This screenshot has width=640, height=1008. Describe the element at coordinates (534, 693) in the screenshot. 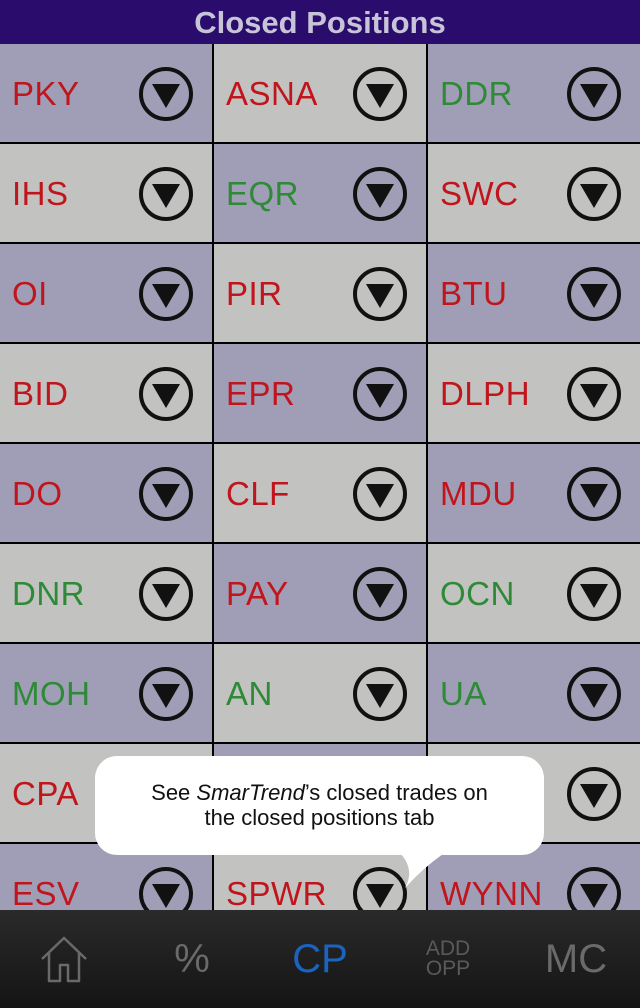

I see `position-cell: UA` at that location.